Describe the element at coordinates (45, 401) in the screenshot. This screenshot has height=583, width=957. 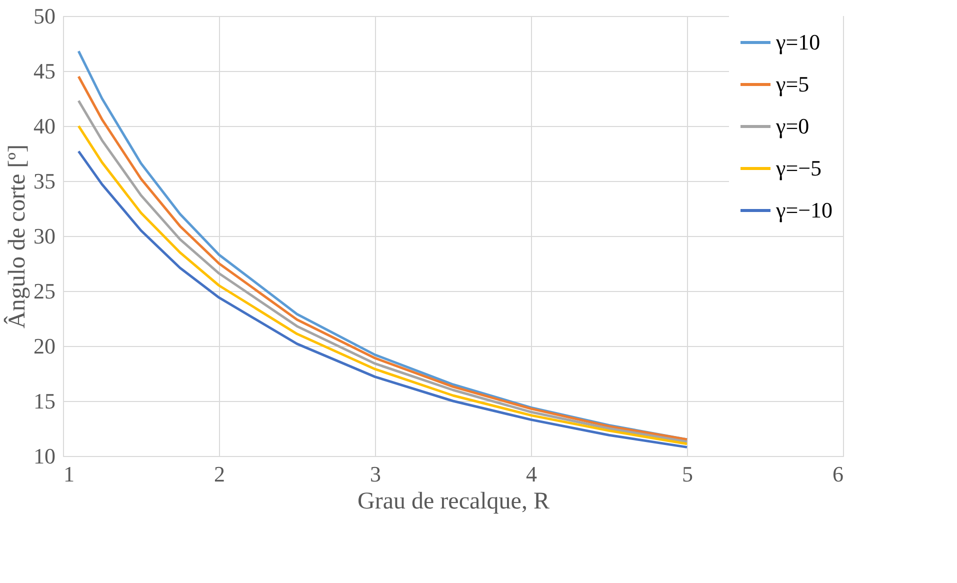
I see `y-tick-label: 15` at that location.